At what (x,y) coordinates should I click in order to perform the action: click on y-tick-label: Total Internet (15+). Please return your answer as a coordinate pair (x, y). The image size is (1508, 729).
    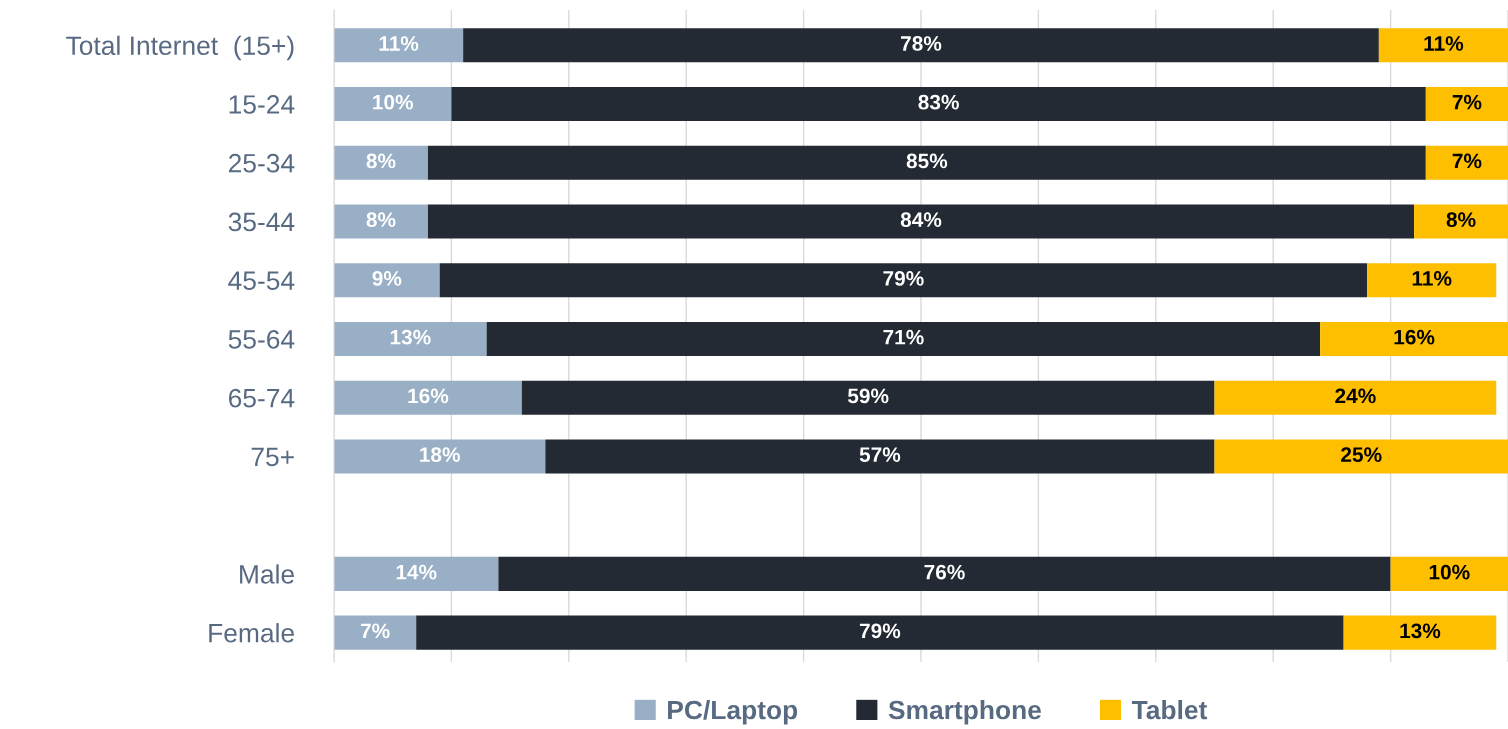
    Looking at the image, I should click on (180, 48).